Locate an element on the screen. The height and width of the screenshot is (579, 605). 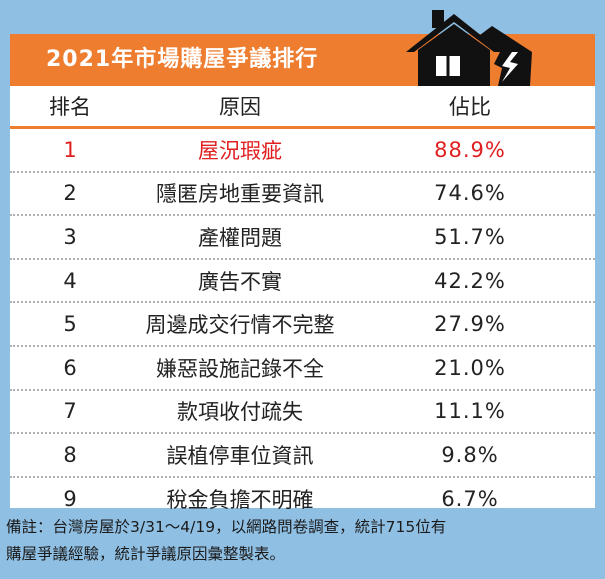
table-row: 9 稅金負擔不明確 6.7% is located at coordinates (302, 499).